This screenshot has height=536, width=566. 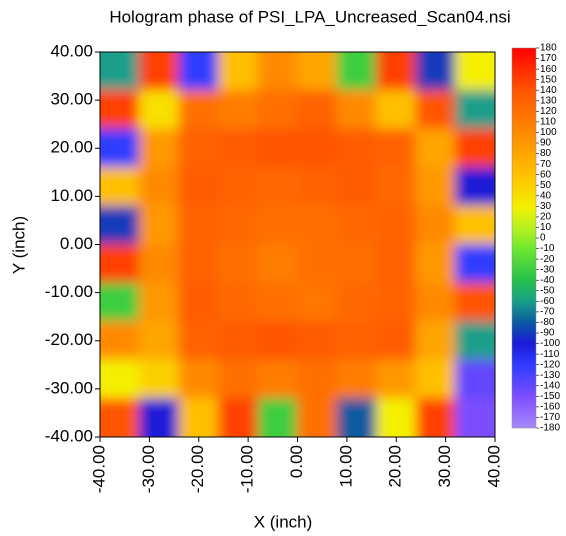 I want to click on y-tick-label: -10.00, so click(x=69, y=291).